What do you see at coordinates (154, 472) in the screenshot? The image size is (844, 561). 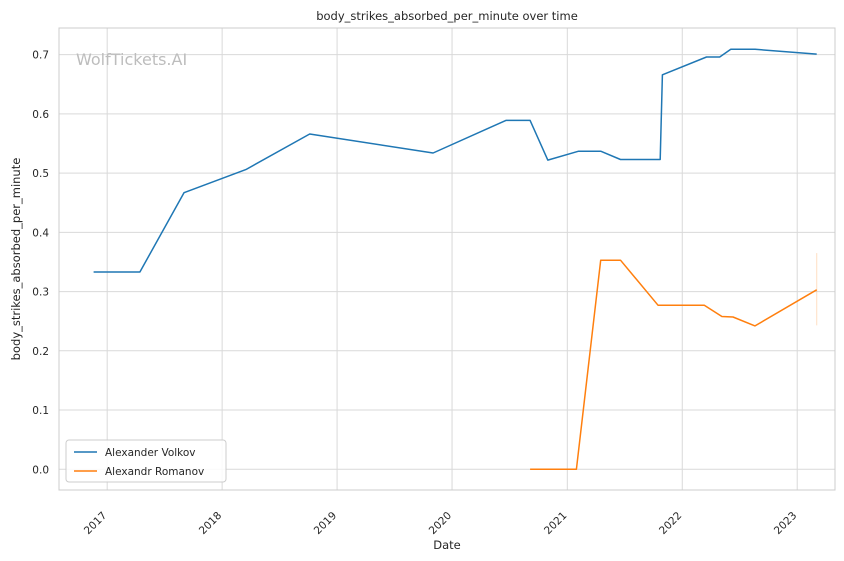 I see `legend-label-romanov: Alexandr Romanov` at bounding box center [154, 472].